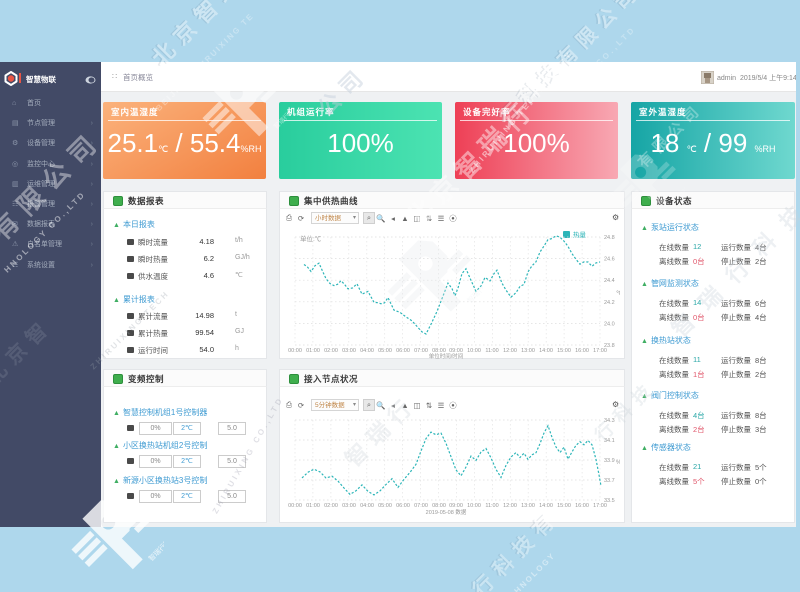 The image size is (800, 592). What do you see at coordinates (609, 260) in the screenshot?
I see `svg-text: 24.6` at bounding box center [609, 260].